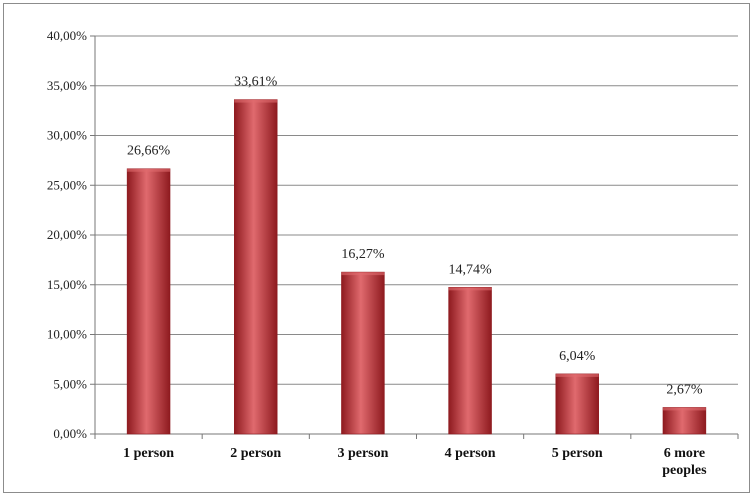 This screenshot has height=498, width=755. What do you see at coordinates (149, 151) in the screenshot?
I see `data-label: 26,66%` at bounding box center [149, 151].